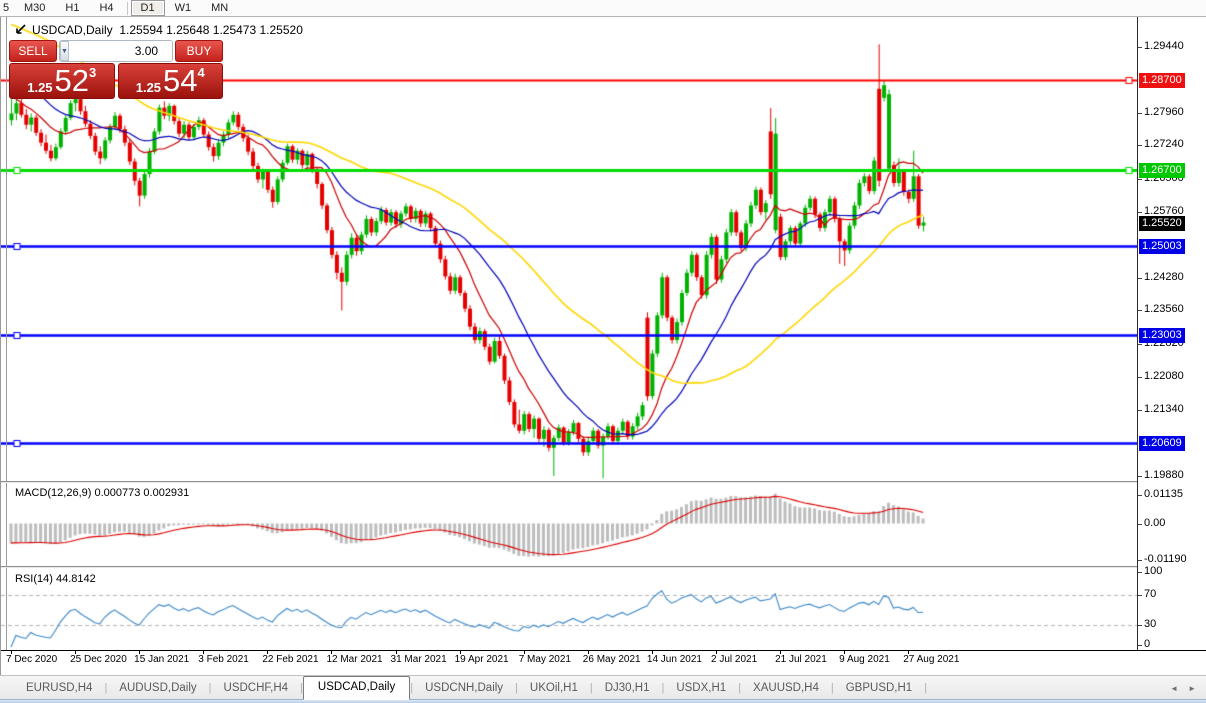  I want to click on tab-scroll-right-button: ►, so click(1192, 688).